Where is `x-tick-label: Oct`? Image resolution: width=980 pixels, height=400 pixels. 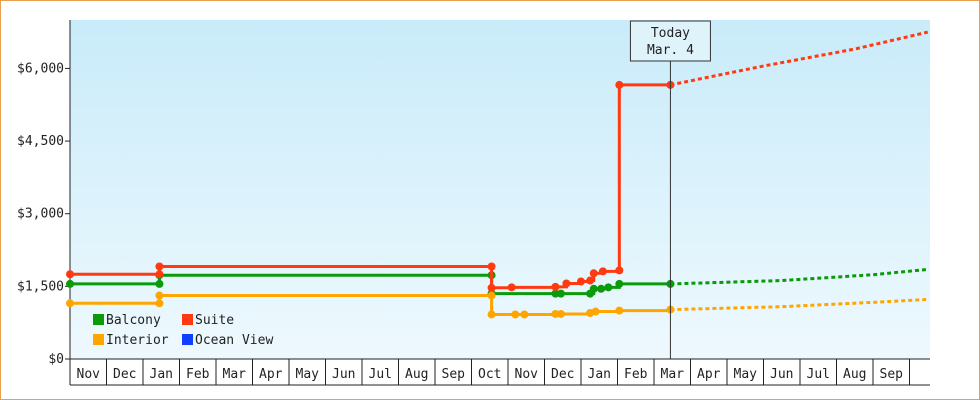 x-tick-label: Oct is located at coordinates (489, 374).